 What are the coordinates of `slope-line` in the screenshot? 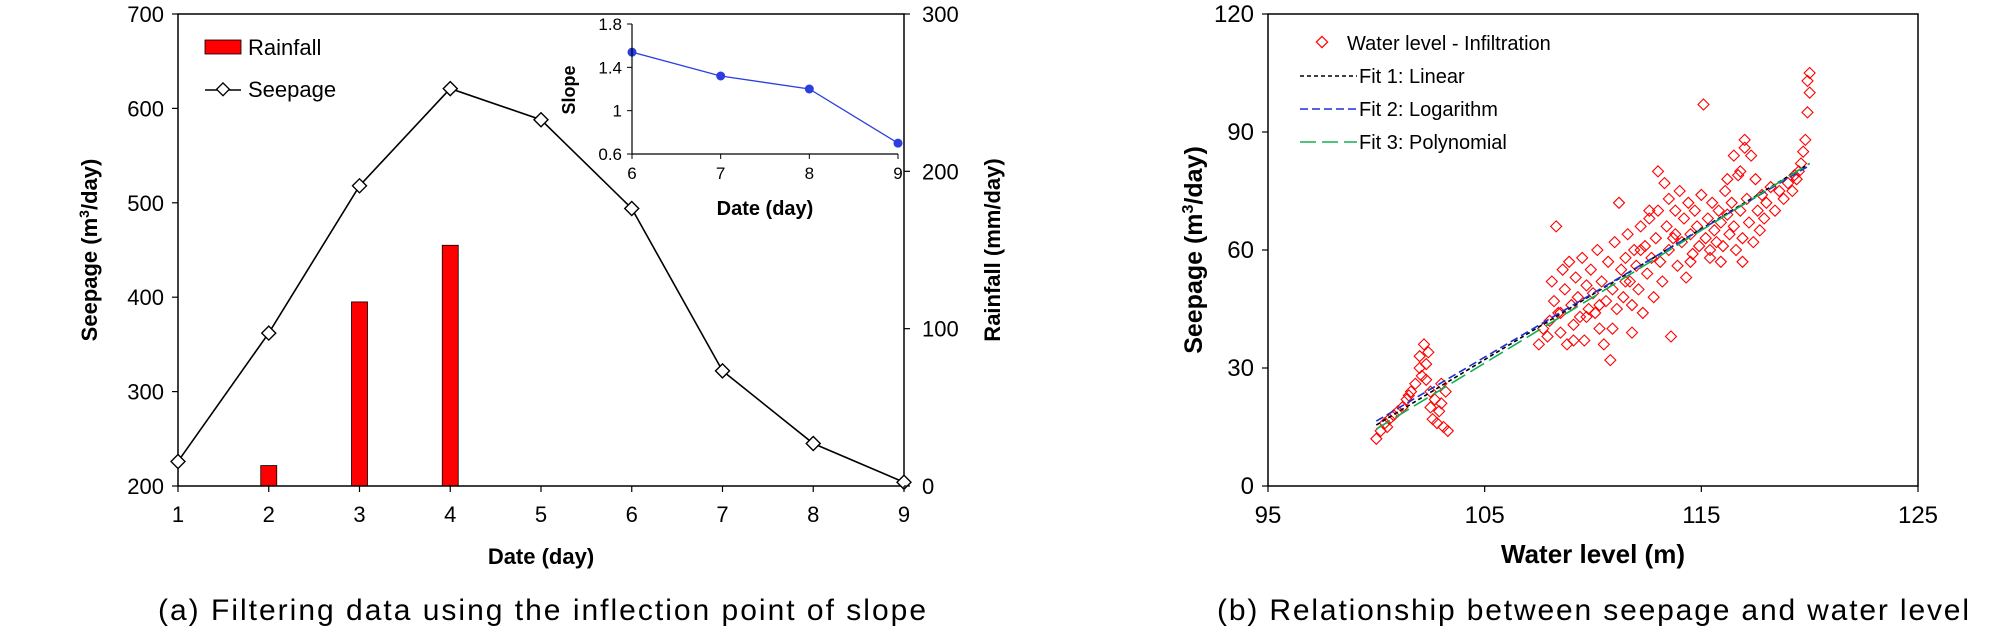 It's located at (765, 97).